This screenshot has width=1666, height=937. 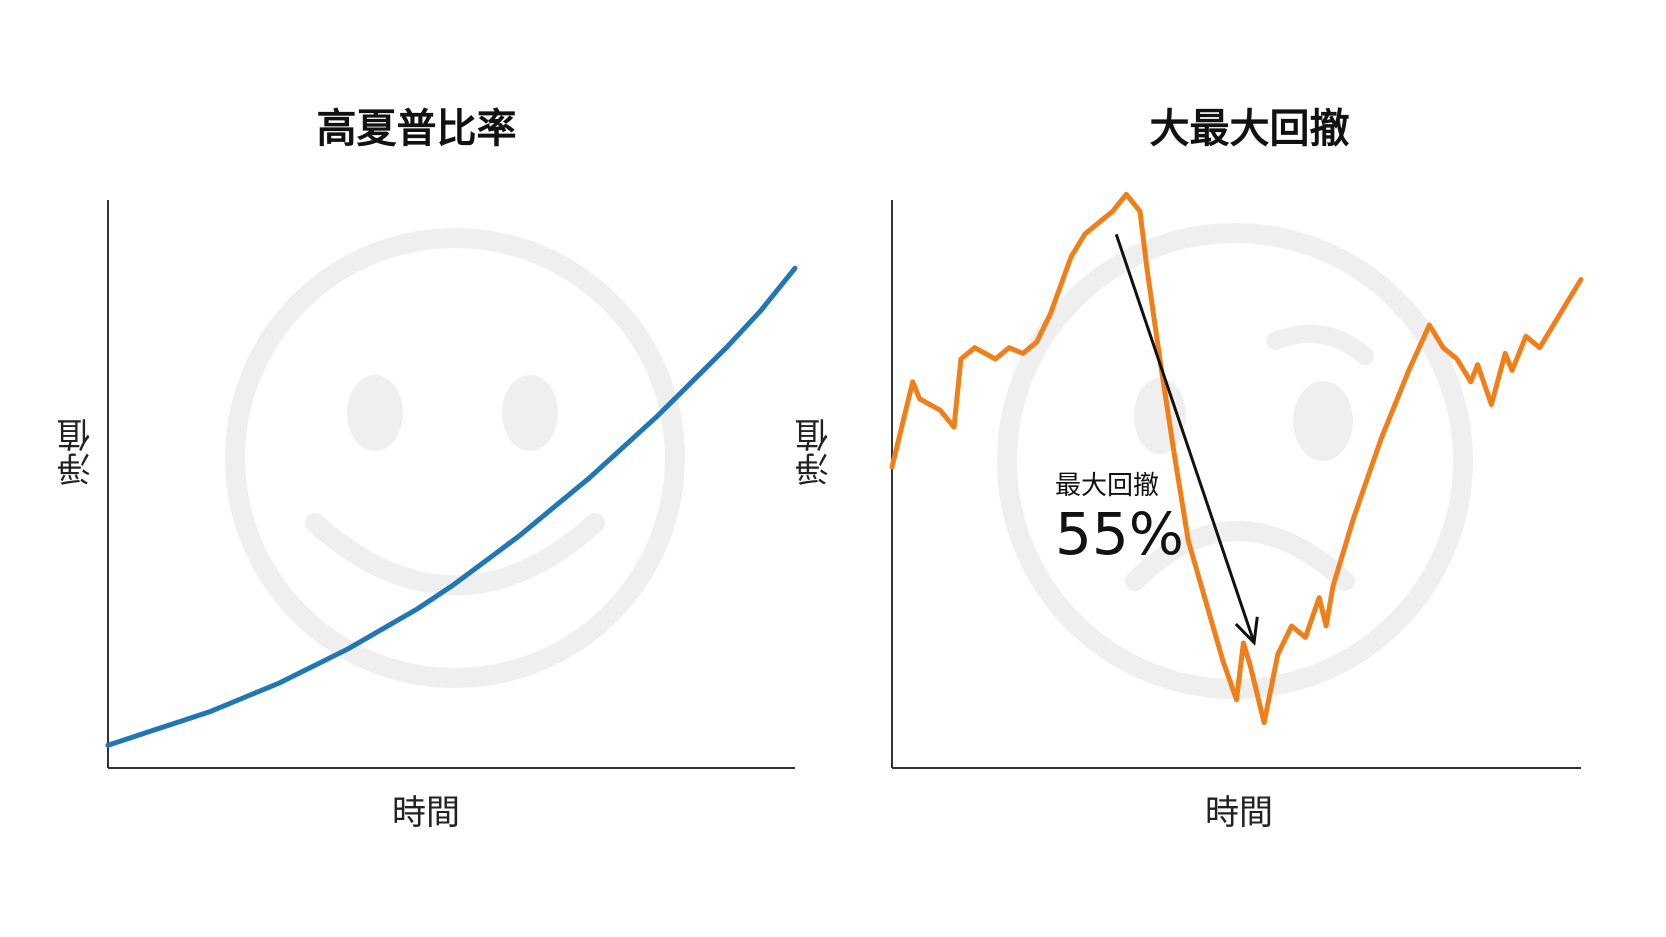 I want to click on drawdown-arrow-shaft, so click(x=1185, y=438).